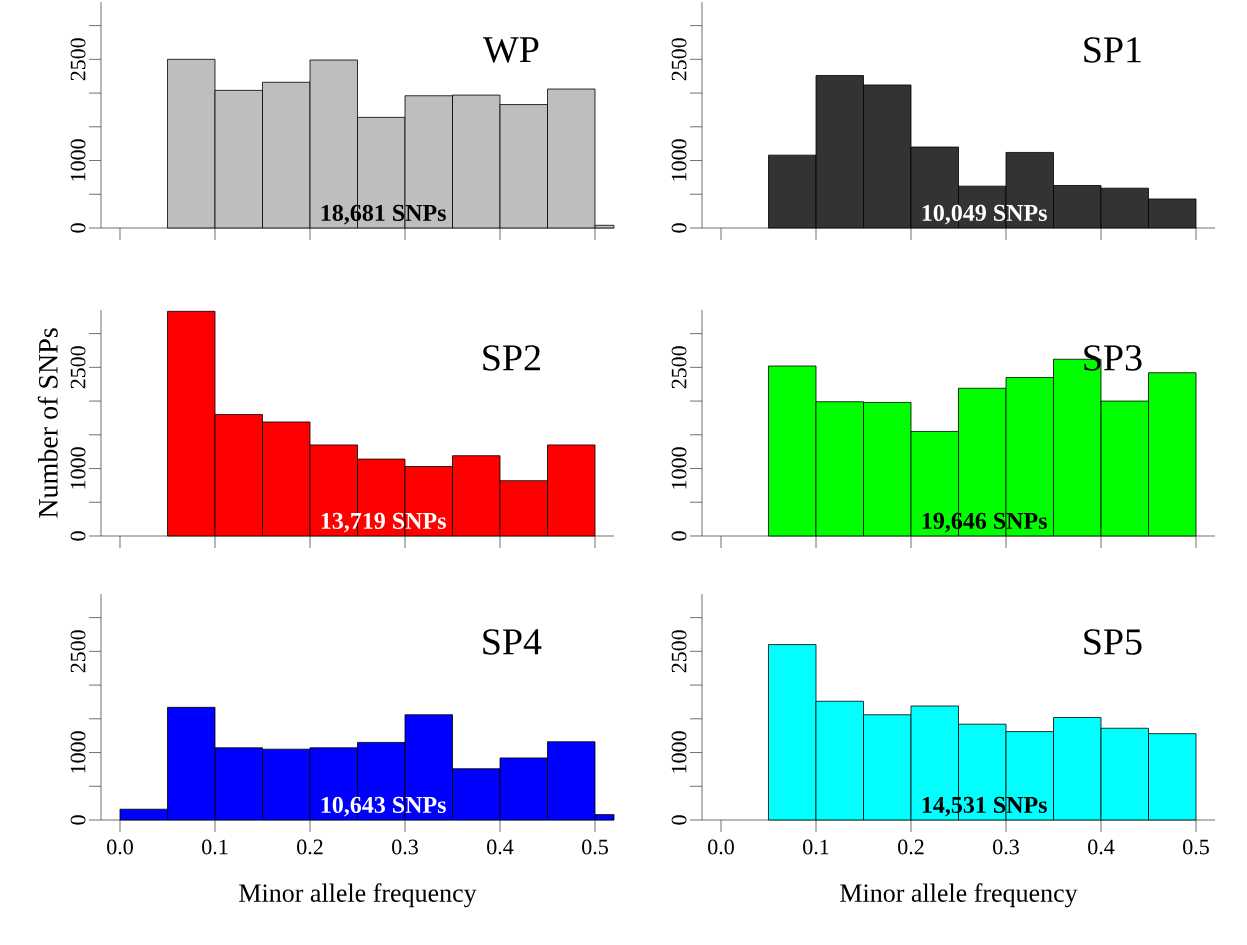  What do you see at coordinates (47, 423) in the screenshot?
I see `y-axis-title: Number of SNPs` at bounding box center [47, 423].